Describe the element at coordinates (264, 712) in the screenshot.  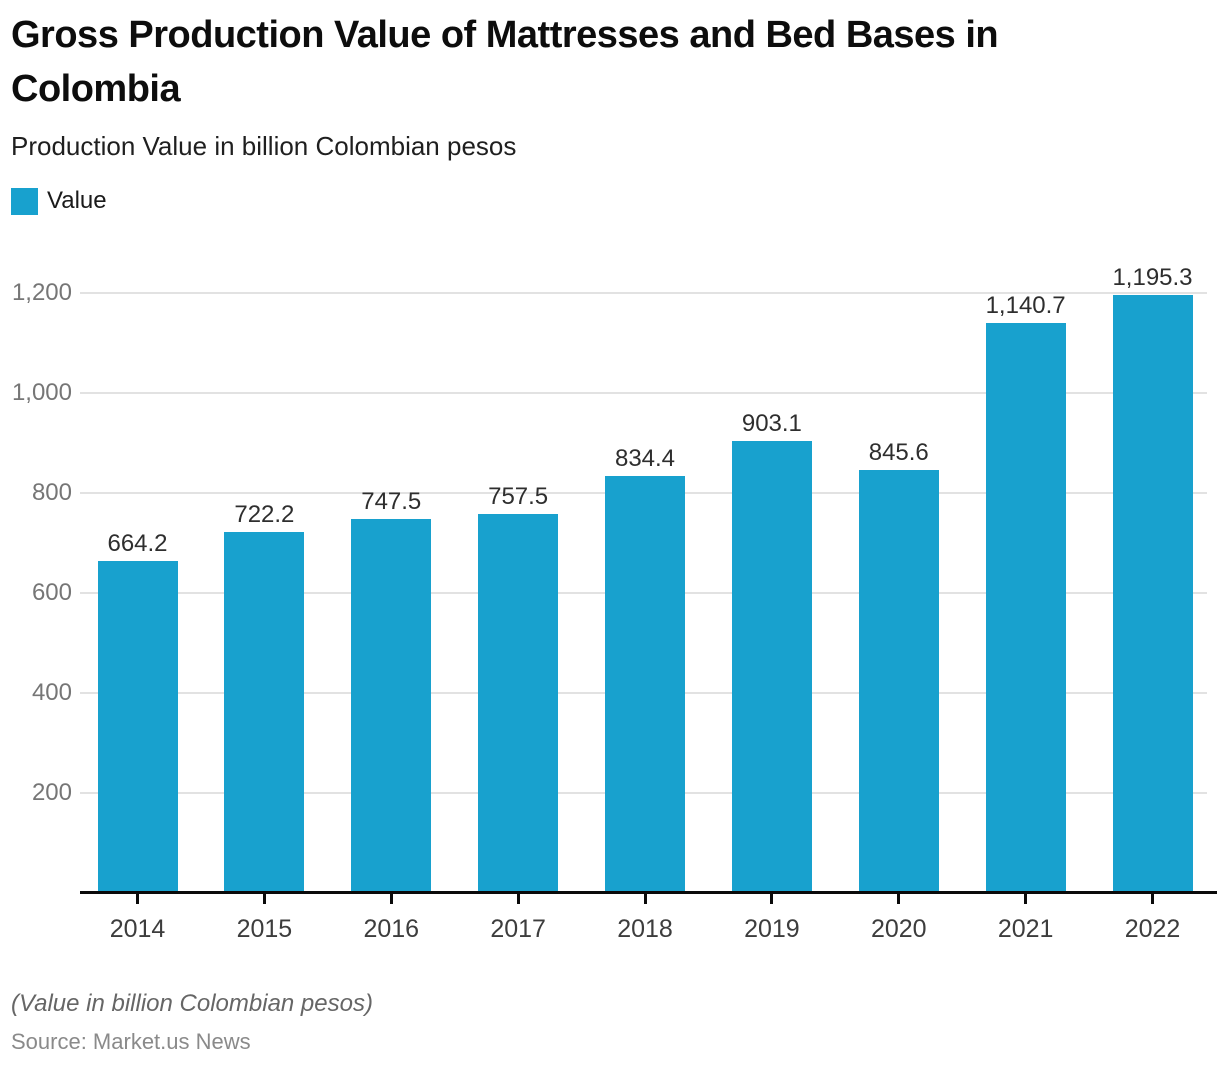
I see `bar-2015` at that location.